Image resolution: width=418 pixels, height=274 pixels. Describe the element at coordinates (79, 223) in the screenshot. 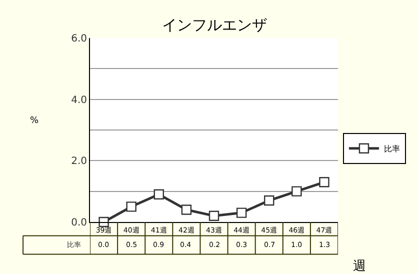

I see `y-tick-label: 0.0` at that location.